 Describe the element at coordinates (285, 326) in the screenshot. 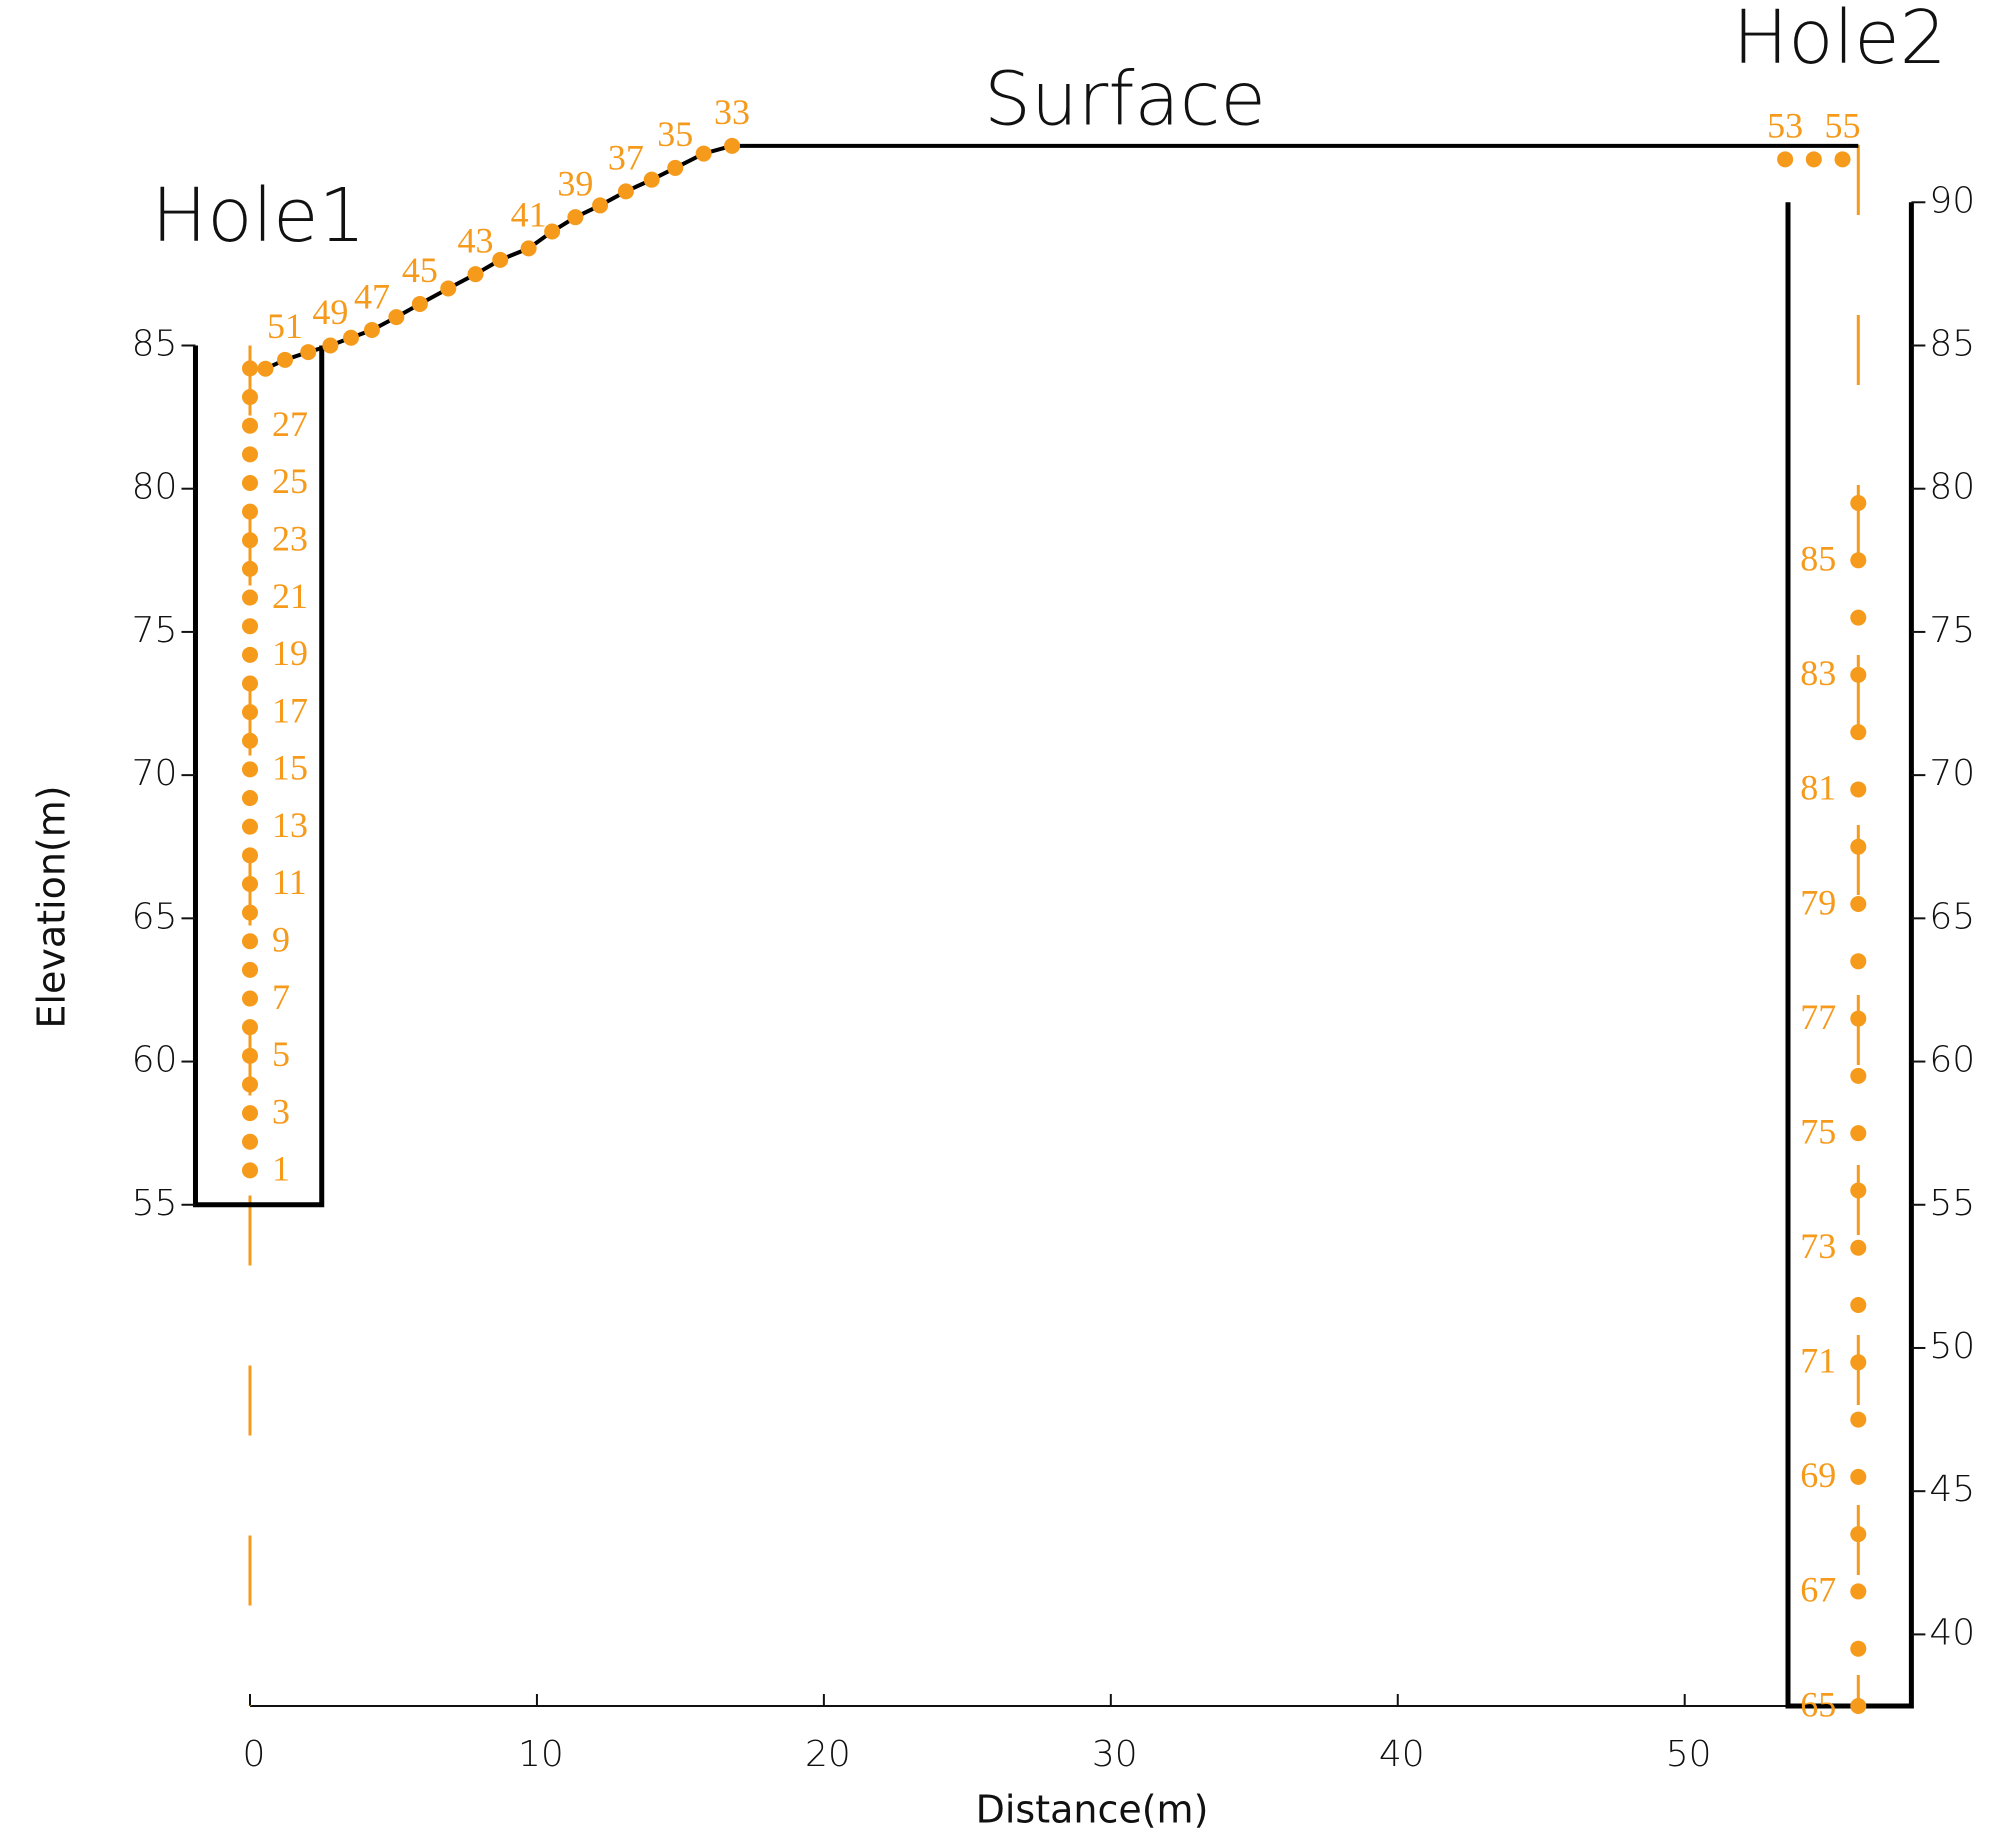

I see `point-label: 51` at that location.